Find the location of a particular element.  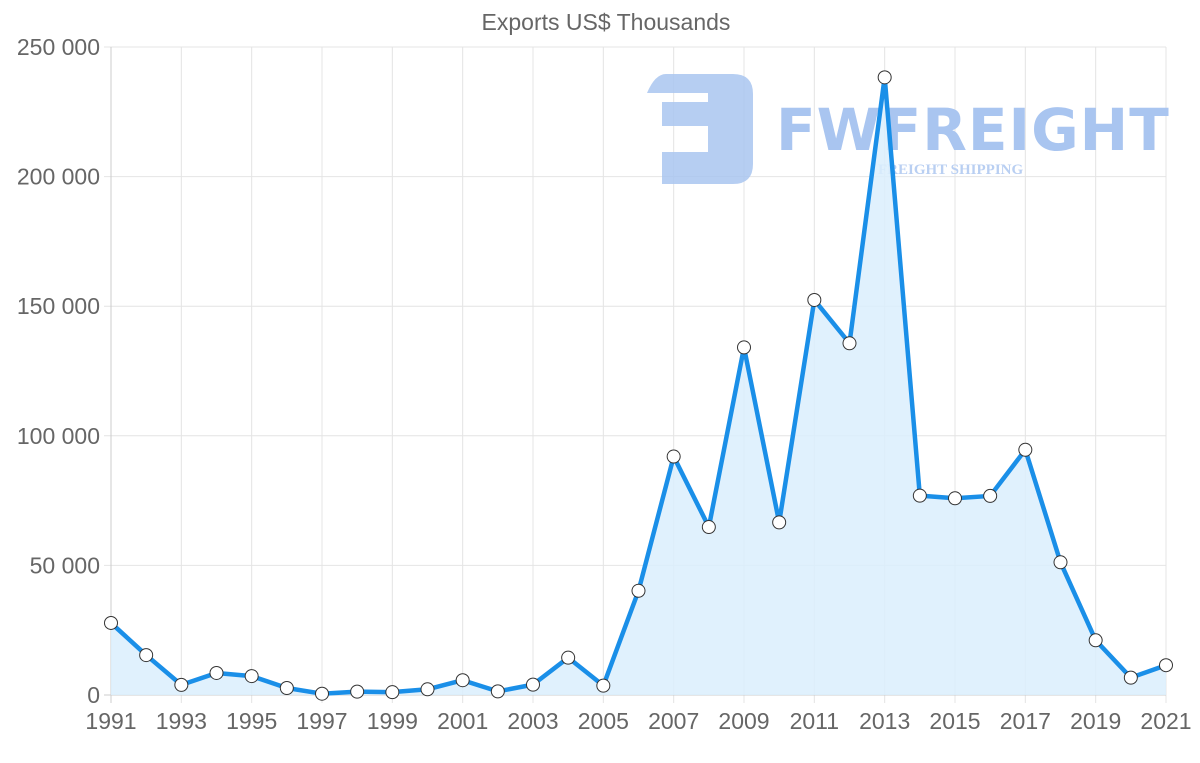

data-point-2021 is located at coordinates (1166, 665).